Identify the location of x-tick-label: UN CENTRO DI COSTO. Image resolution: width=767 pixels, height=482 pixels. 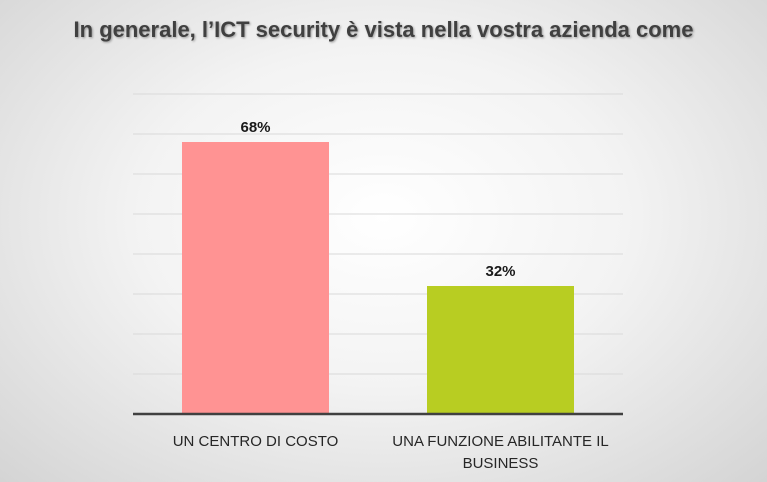
(256, 441).